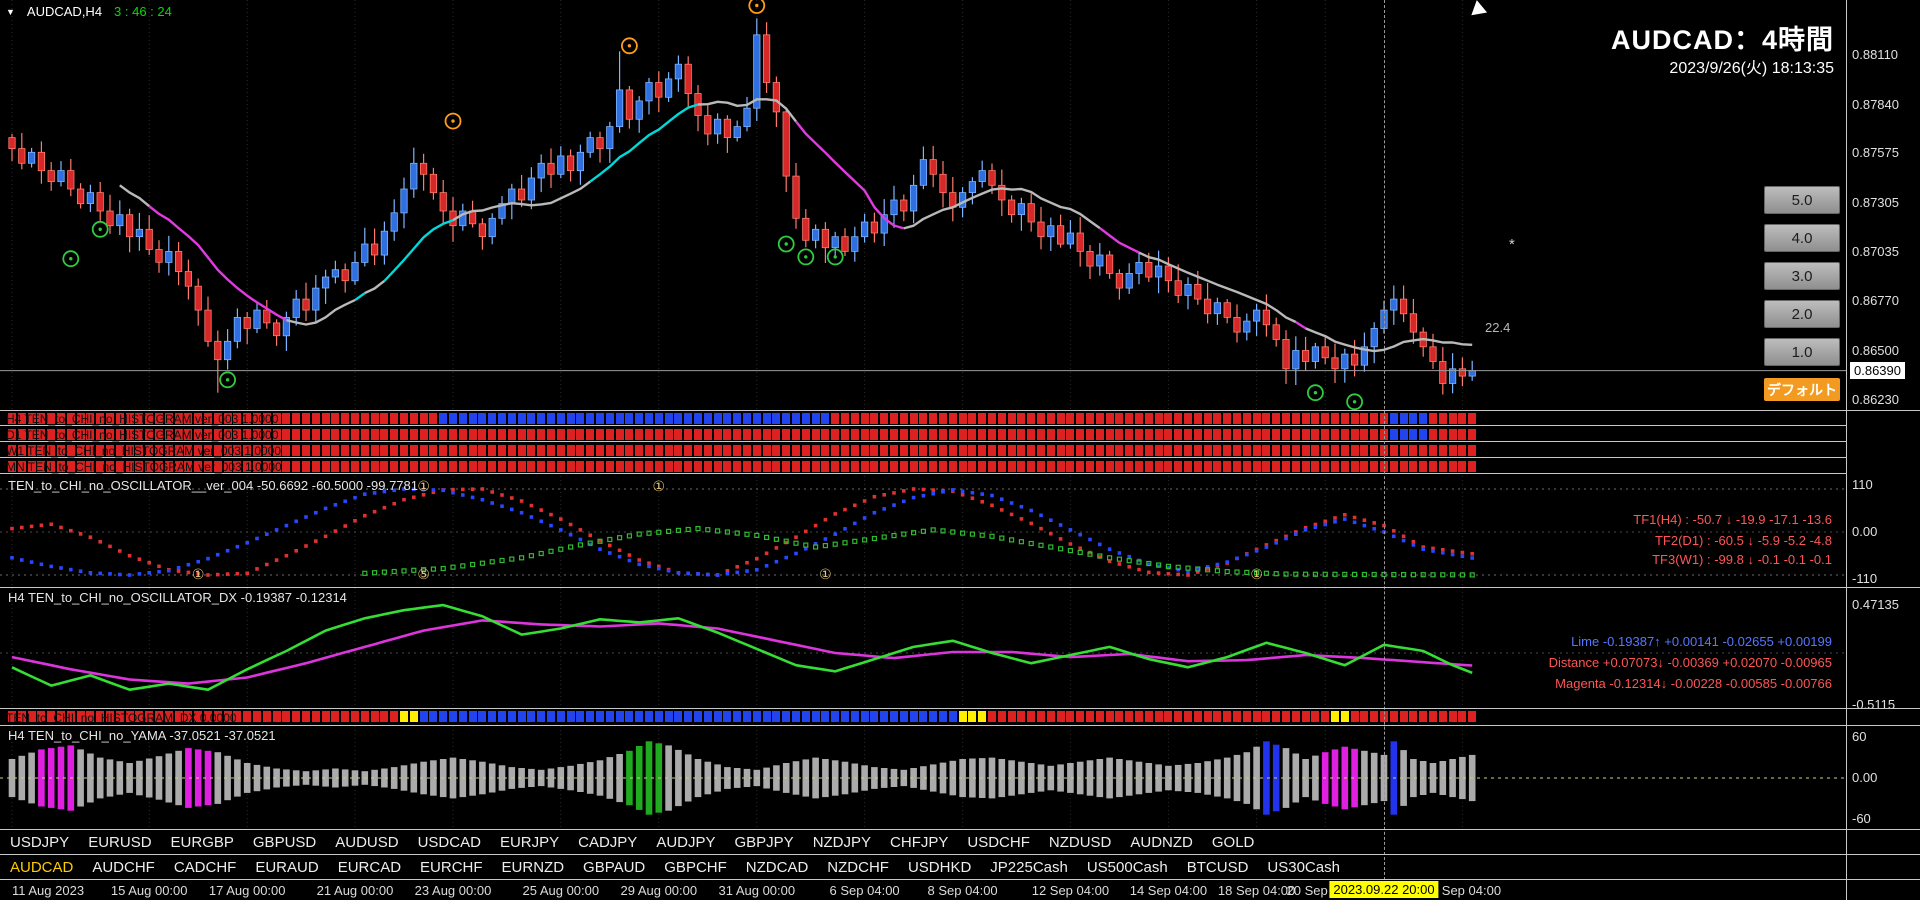 The image size is (1920, 900). I want to click on symbol-tab-gbpusd: GBPUSD, so click(284, 842).